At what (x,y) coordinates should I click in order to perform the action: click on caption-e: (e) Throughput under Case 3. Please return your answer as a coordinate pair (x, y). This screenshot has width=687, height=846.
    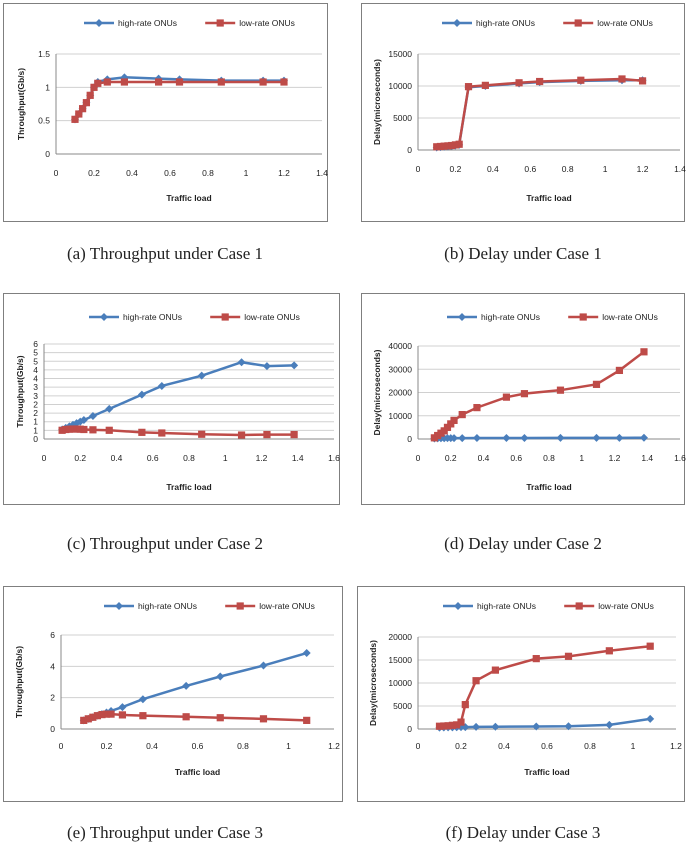
    Looking at the image, I should click on (165, 832).